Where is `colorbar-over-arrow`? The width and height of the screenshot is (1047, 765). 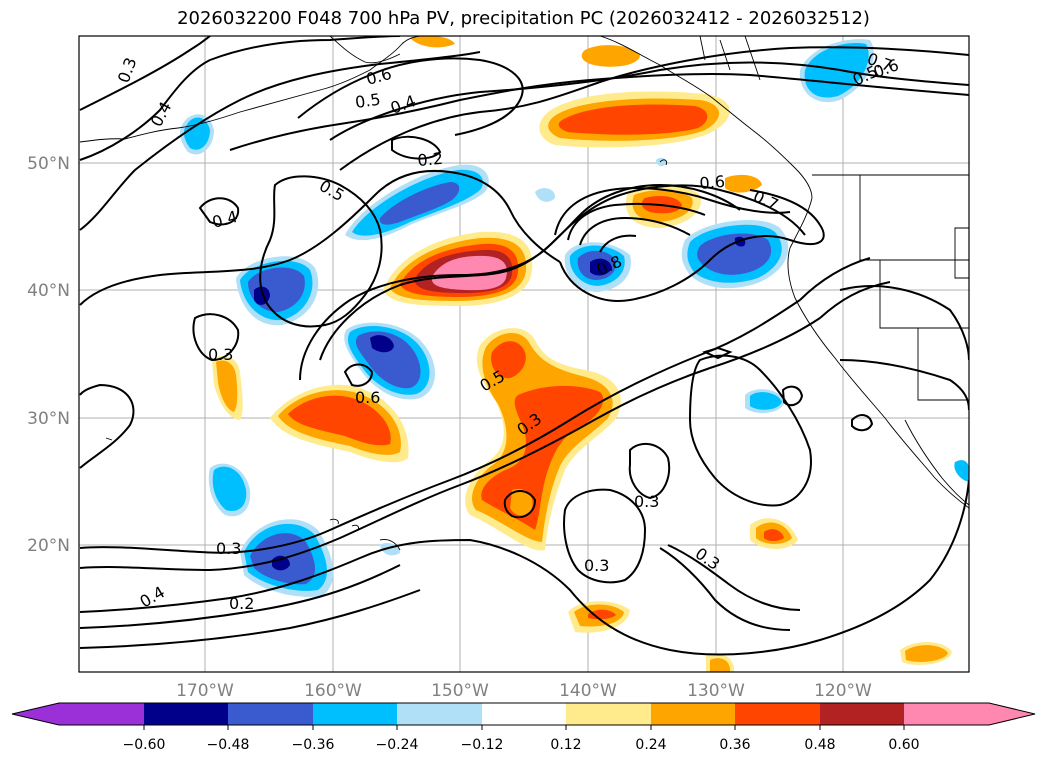 colorbar-over-arrow is located at coordinates (1012, 714).